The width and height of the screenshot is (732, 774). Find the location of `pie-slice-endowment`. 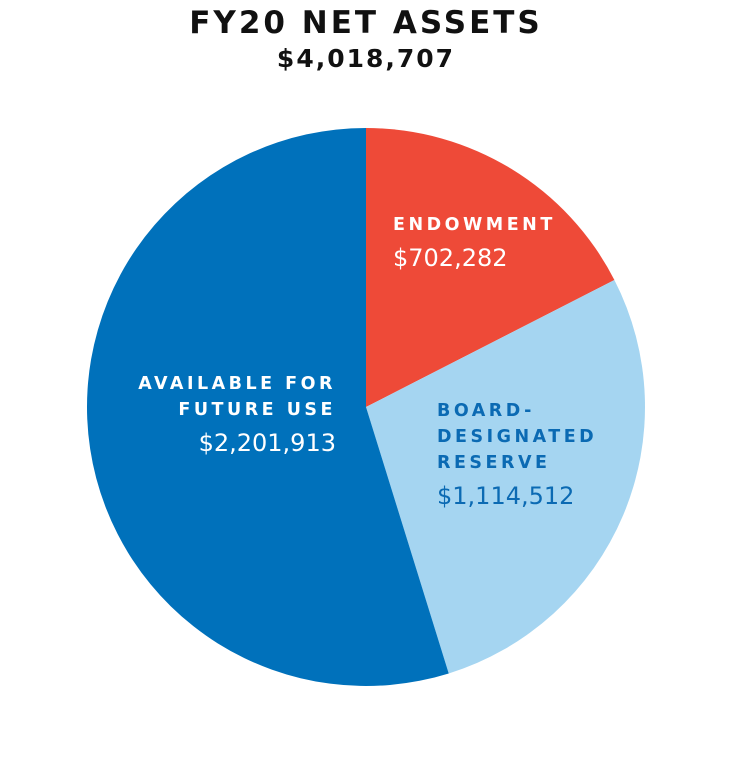

pie-slice-endowment is located at coordinates (490, 267).